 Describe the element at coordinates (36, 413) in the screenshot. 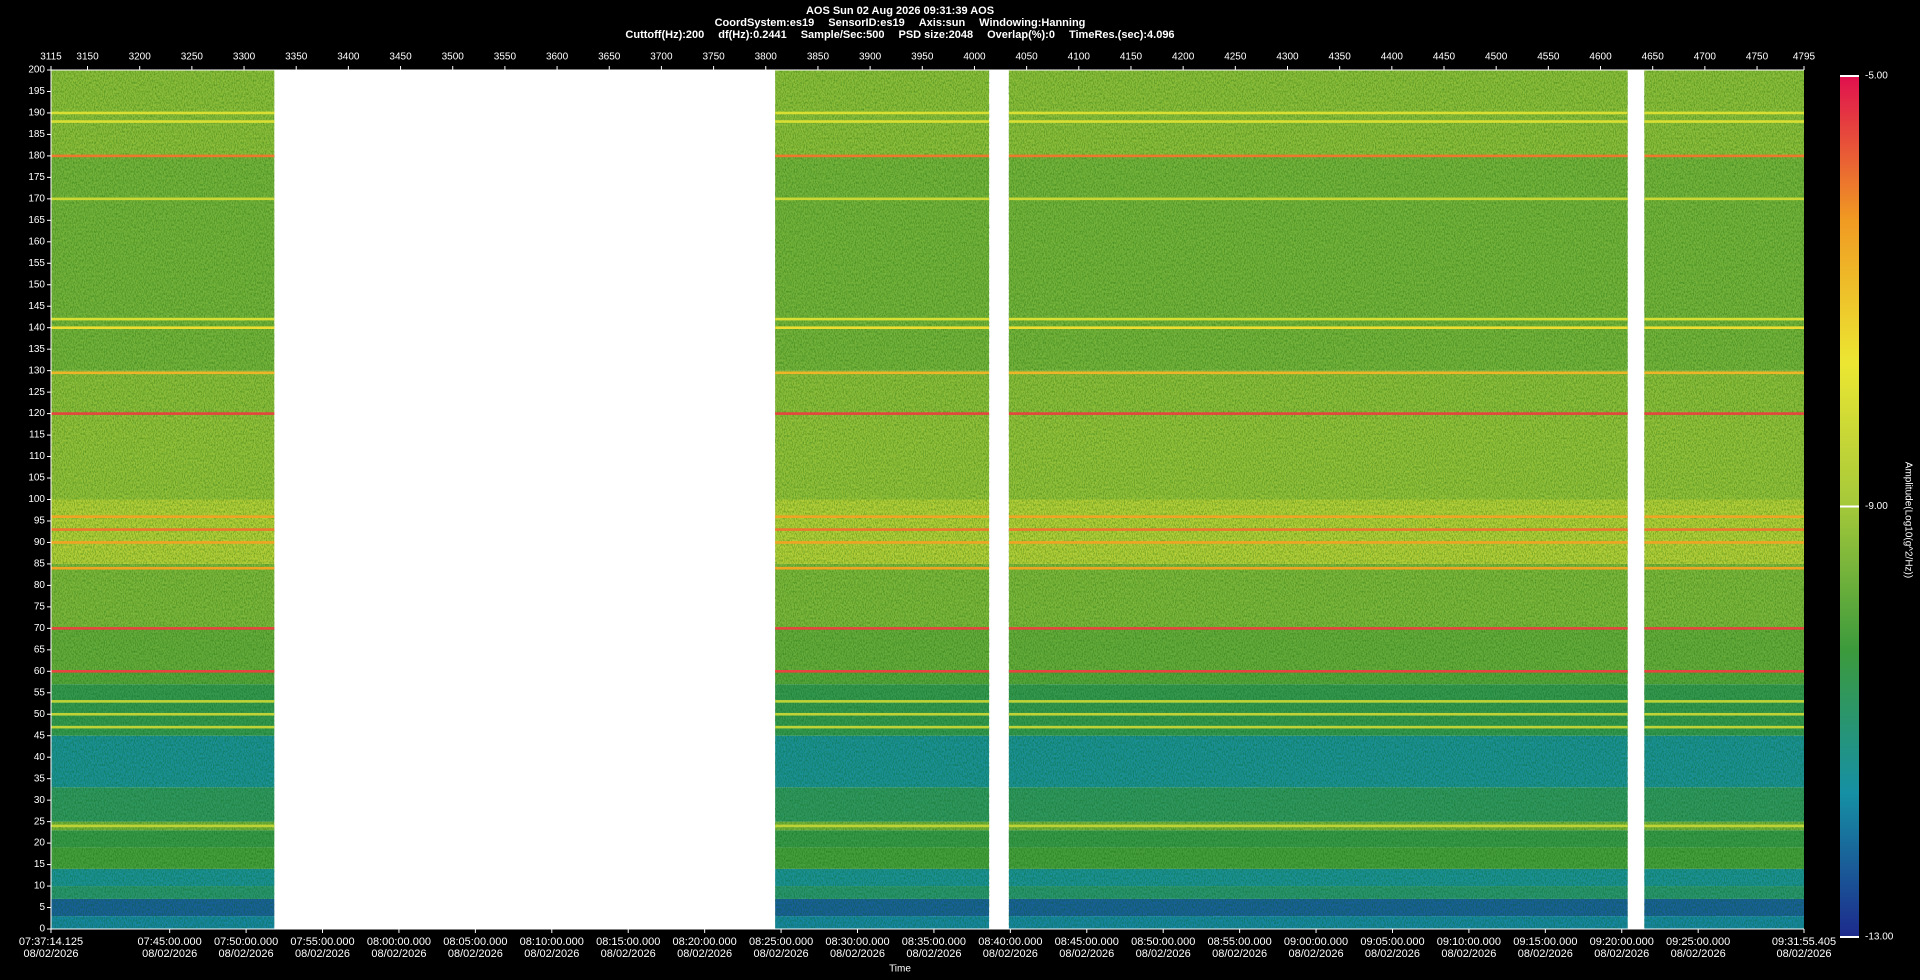

I see `y-tick-label: 120` at that location.